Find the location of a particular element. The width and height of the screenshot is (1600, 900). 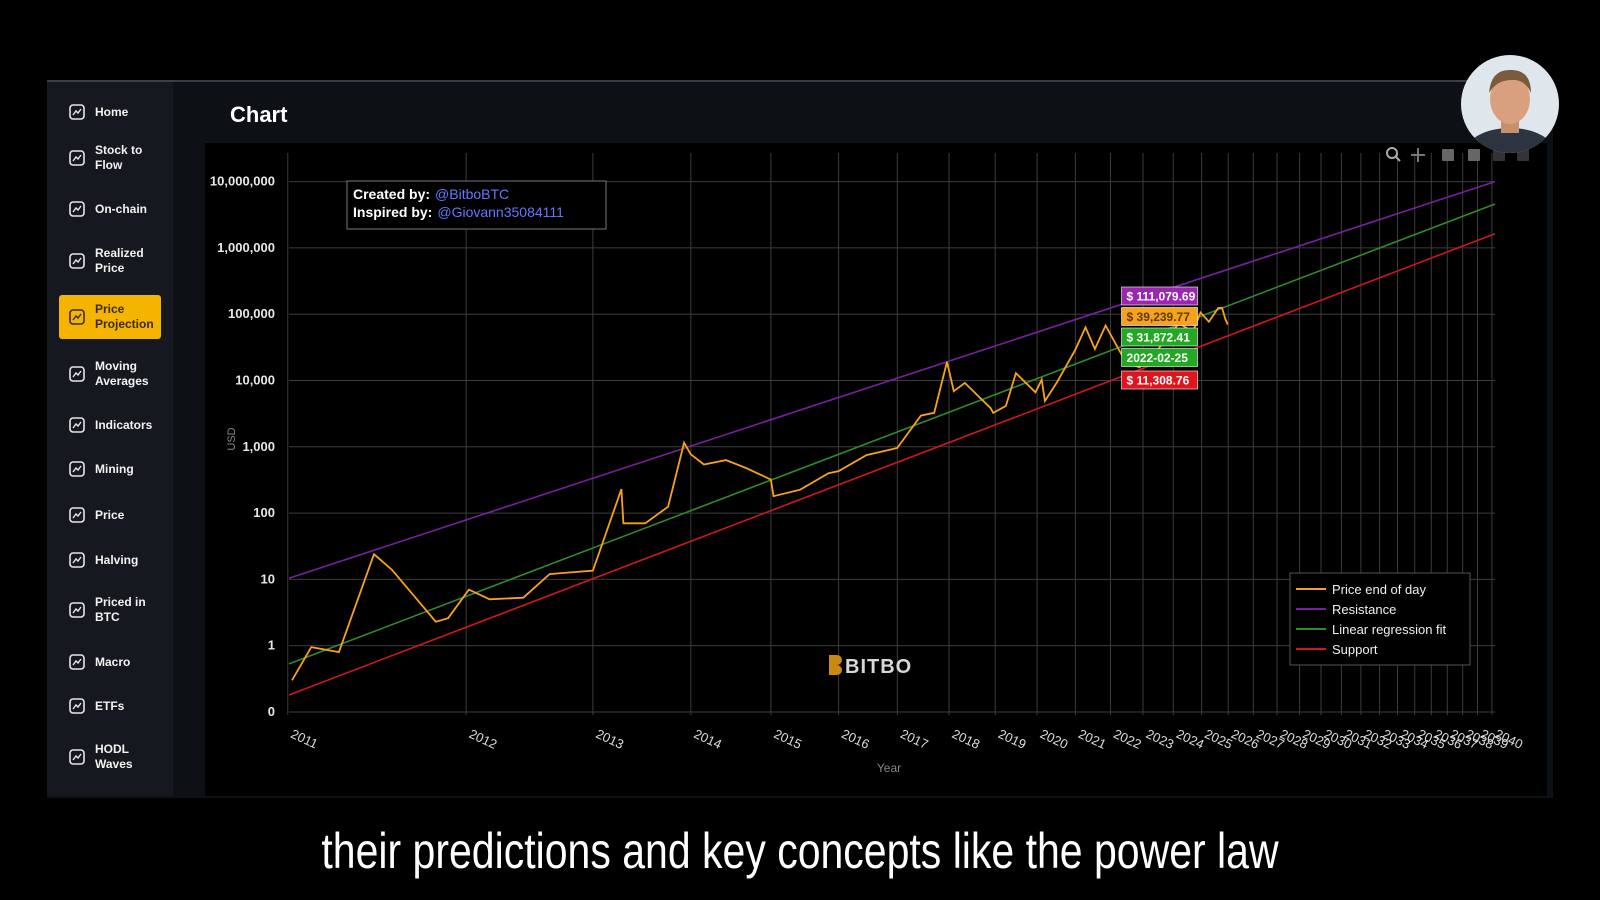

pan-icon is located at coordinates (1418, 155).